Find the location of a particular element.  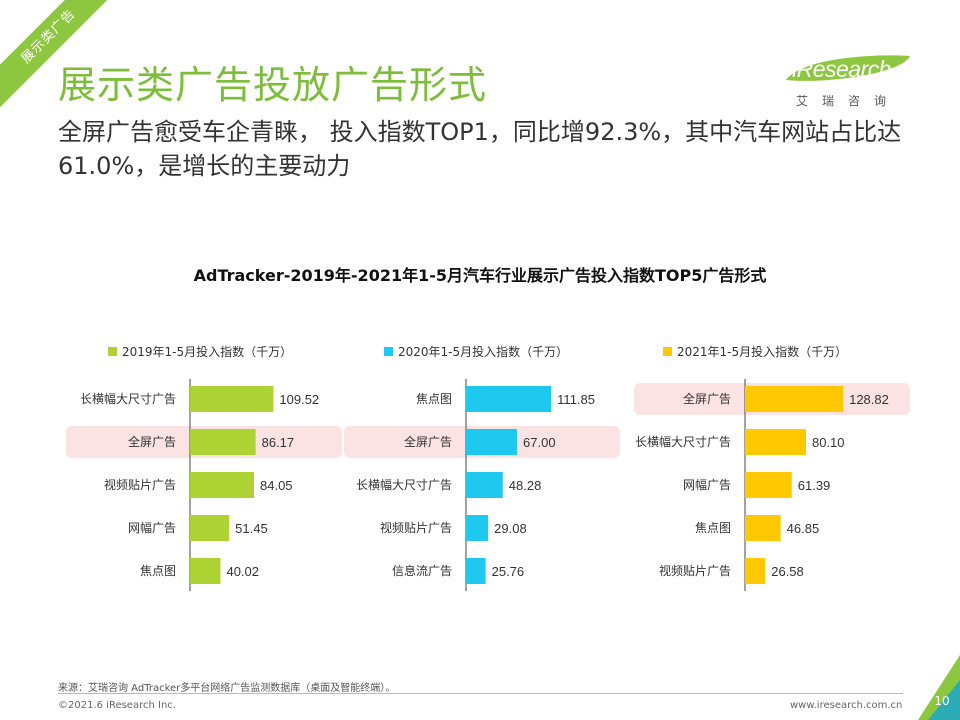

value-label-2-3: 46.85 is located at coordinates (803, 528).